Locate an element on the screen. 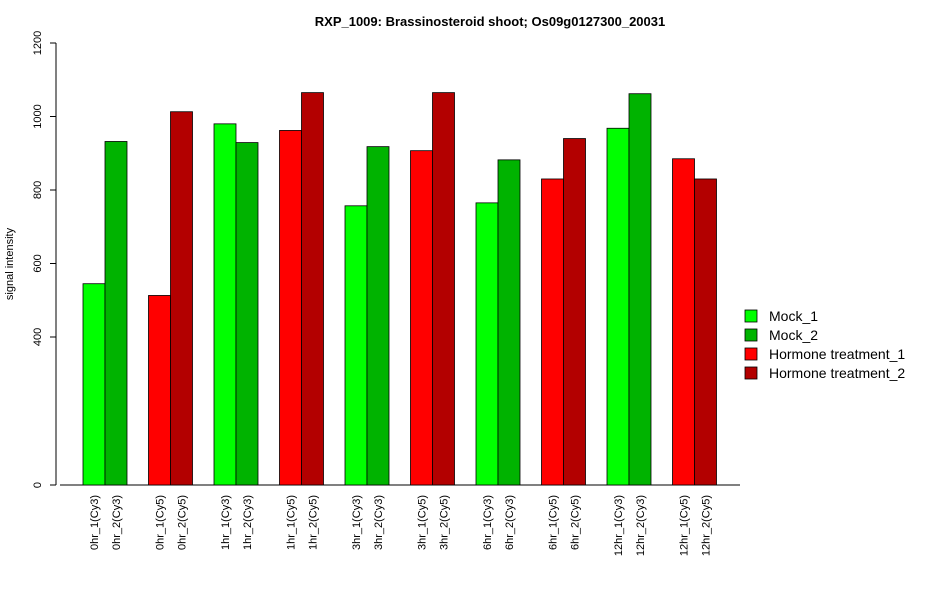 Image resolution: width=950 pixels, height=600 pixels. x-tick-label: 3hr_2(Cy5) is located at coordinates (445, 522).